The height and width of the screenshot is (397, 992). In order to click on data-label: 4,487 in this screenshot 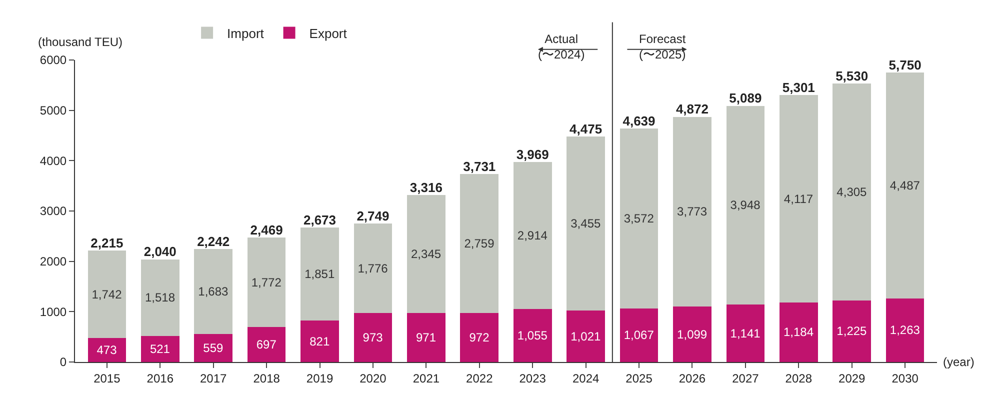, I will do `click(905, 185)`.